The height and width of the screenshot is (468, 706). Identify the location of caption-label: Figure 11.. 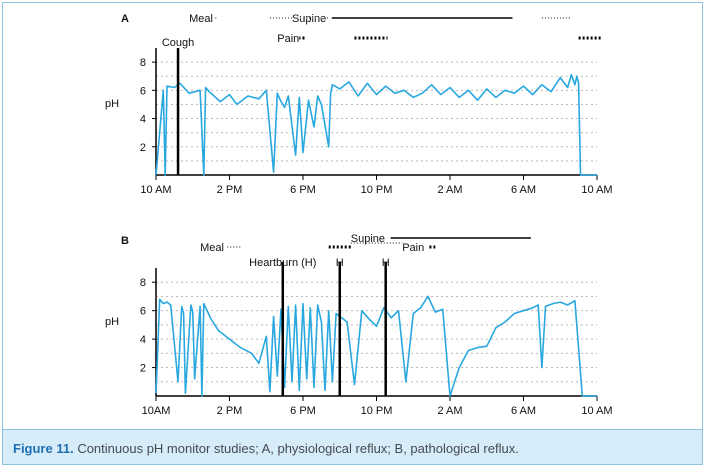
(43, 448).